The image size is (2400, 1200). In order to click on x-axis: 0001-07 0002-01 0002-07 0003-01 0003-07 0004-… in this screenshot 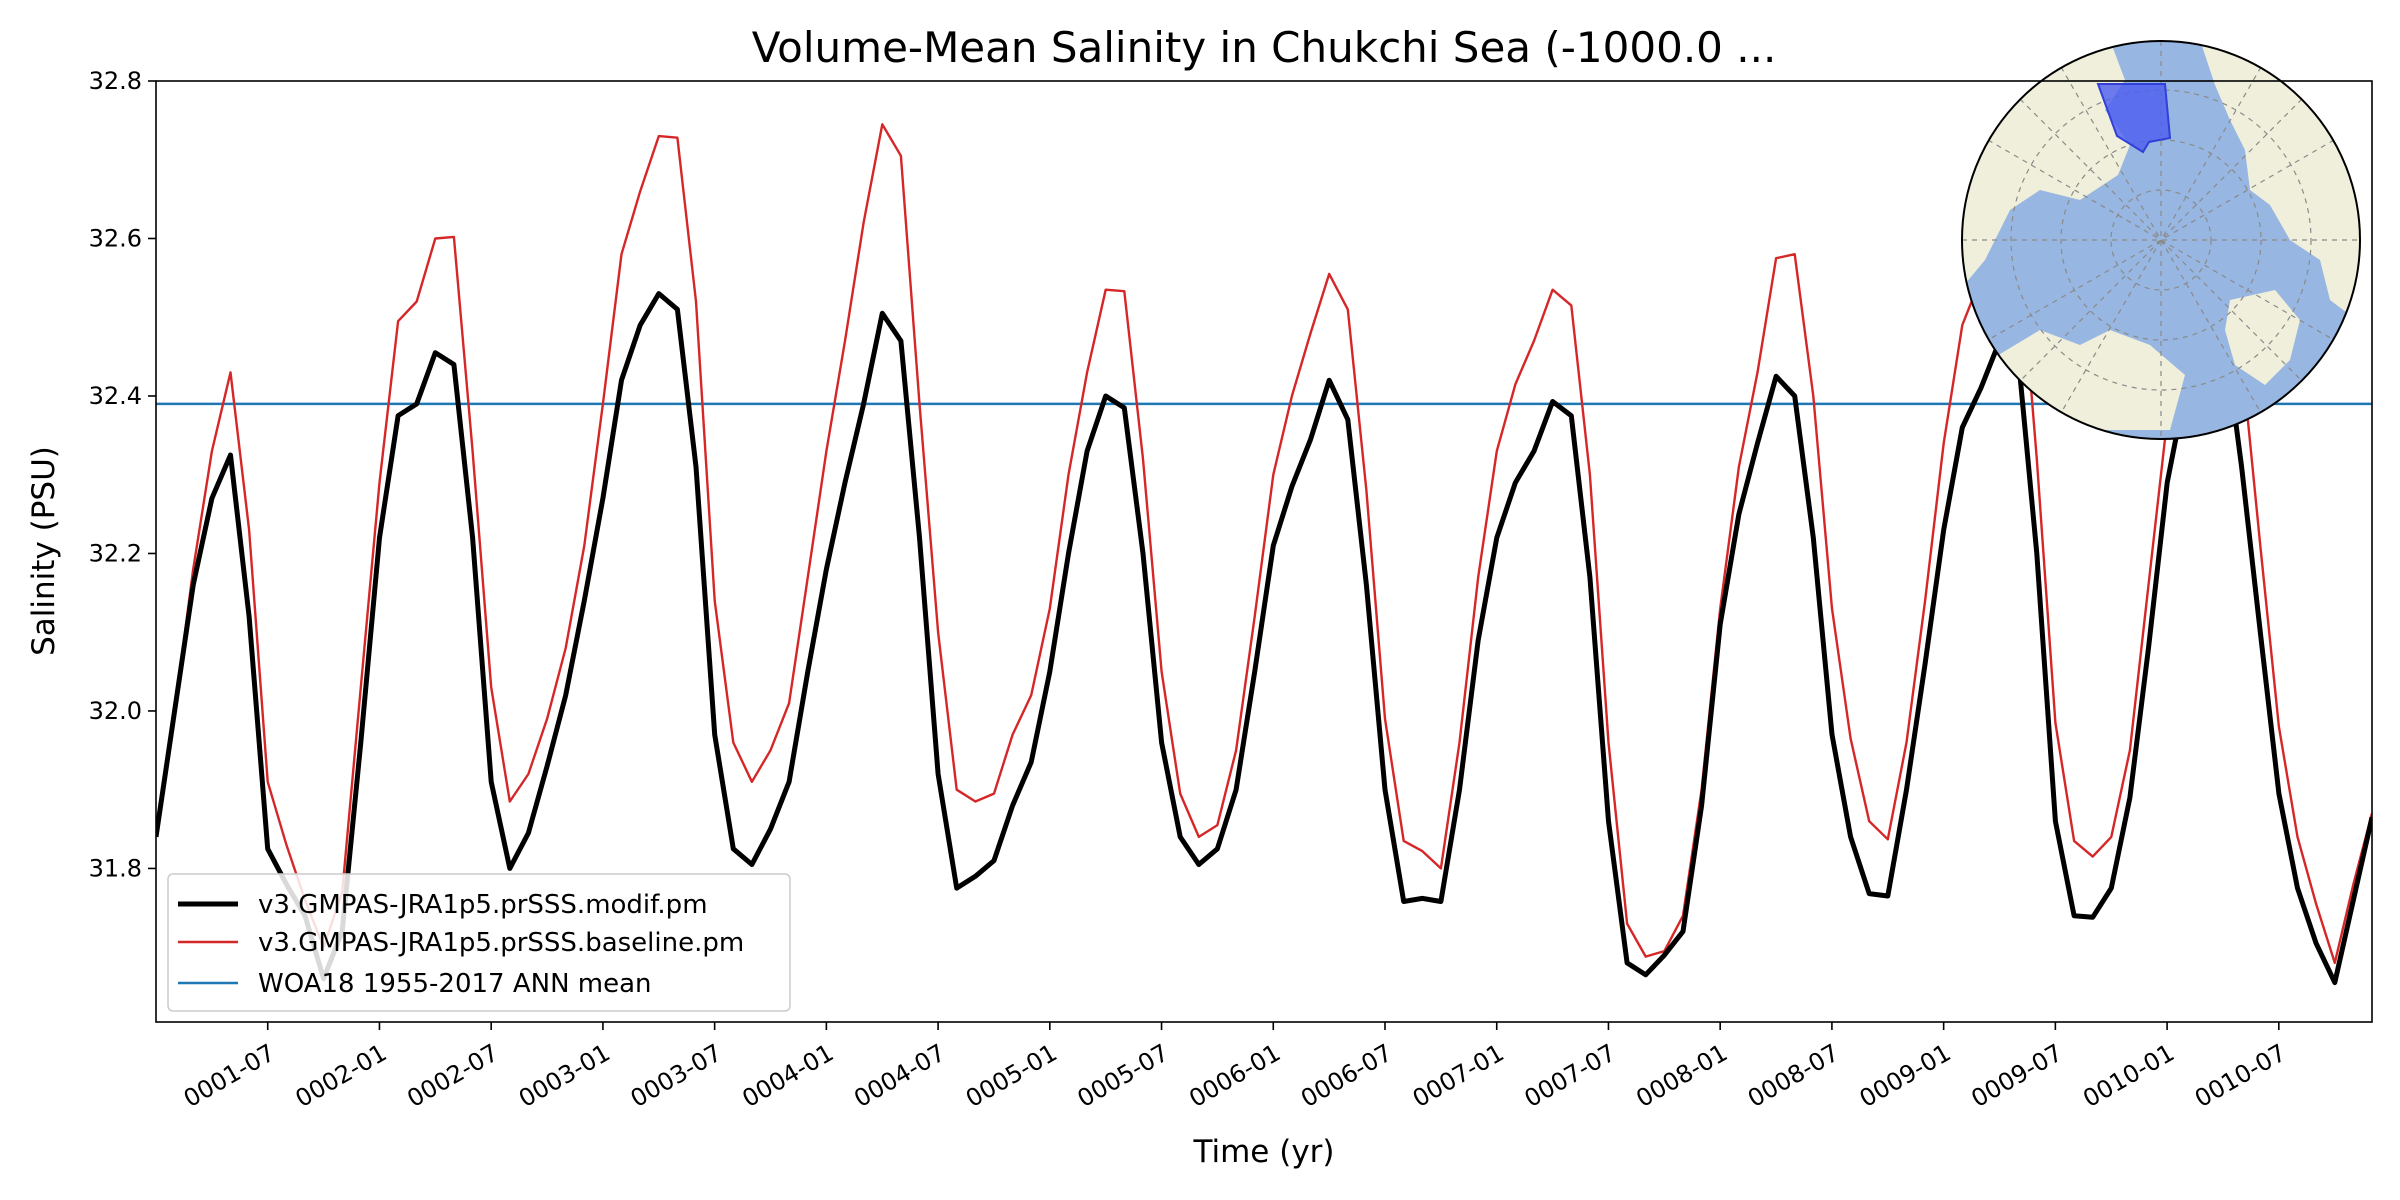, I will do `click(1235, 1067)`.